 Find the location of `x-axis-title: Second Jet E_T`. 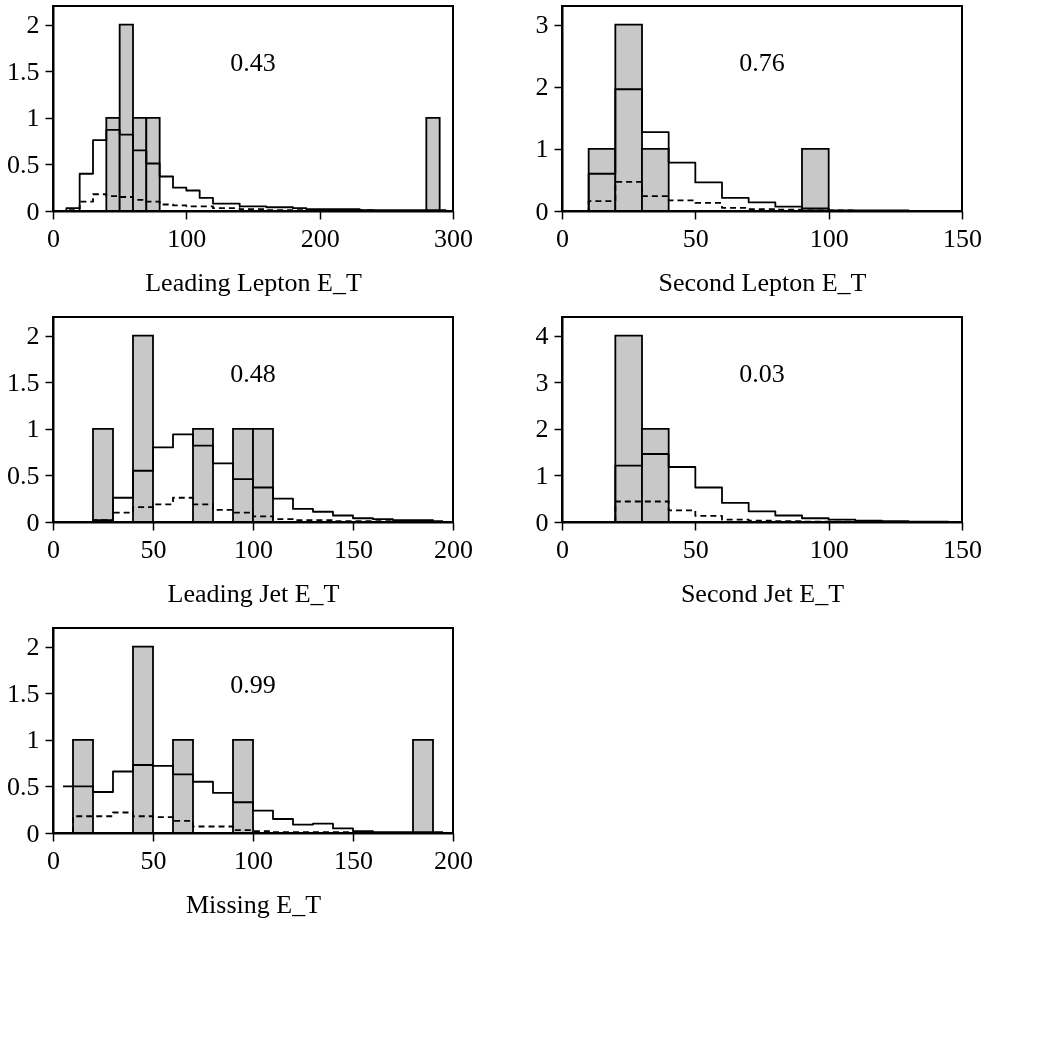

x-axis-title: Second Jet E_T is located at coordinates (762, 593).